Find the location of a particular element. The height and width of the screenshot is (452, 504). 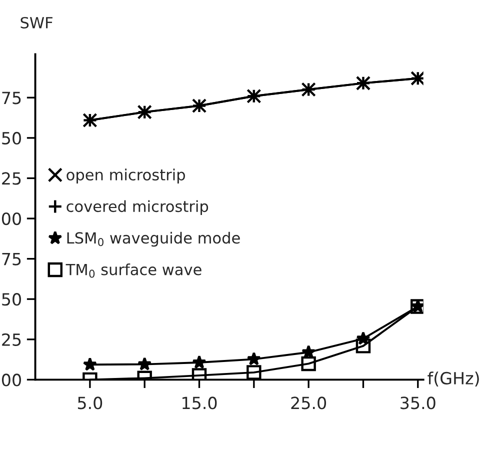

x-axis-title: f(GHz) is located at coordinates (453, 379).